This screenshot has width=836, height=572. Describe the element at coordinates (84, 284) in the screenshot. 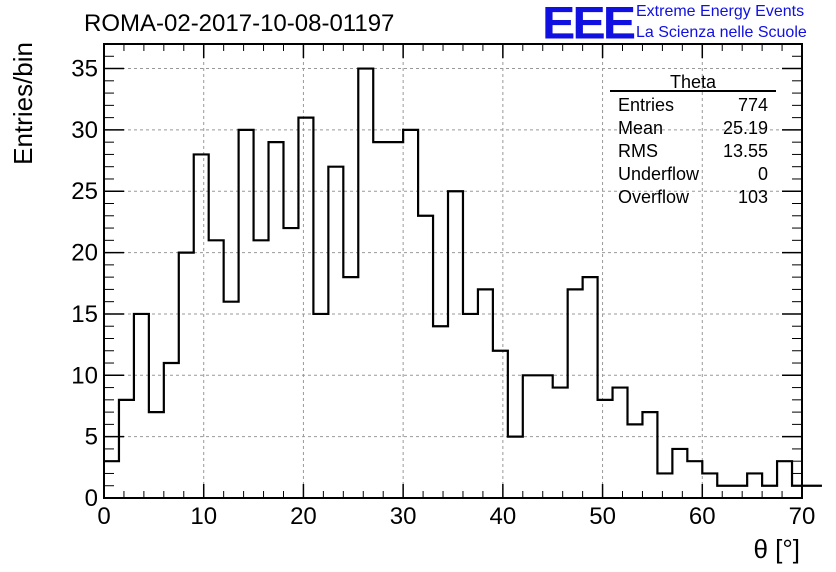

I see `y-tick-labels: 0 5 10 15 20 25 30 35` at that location.